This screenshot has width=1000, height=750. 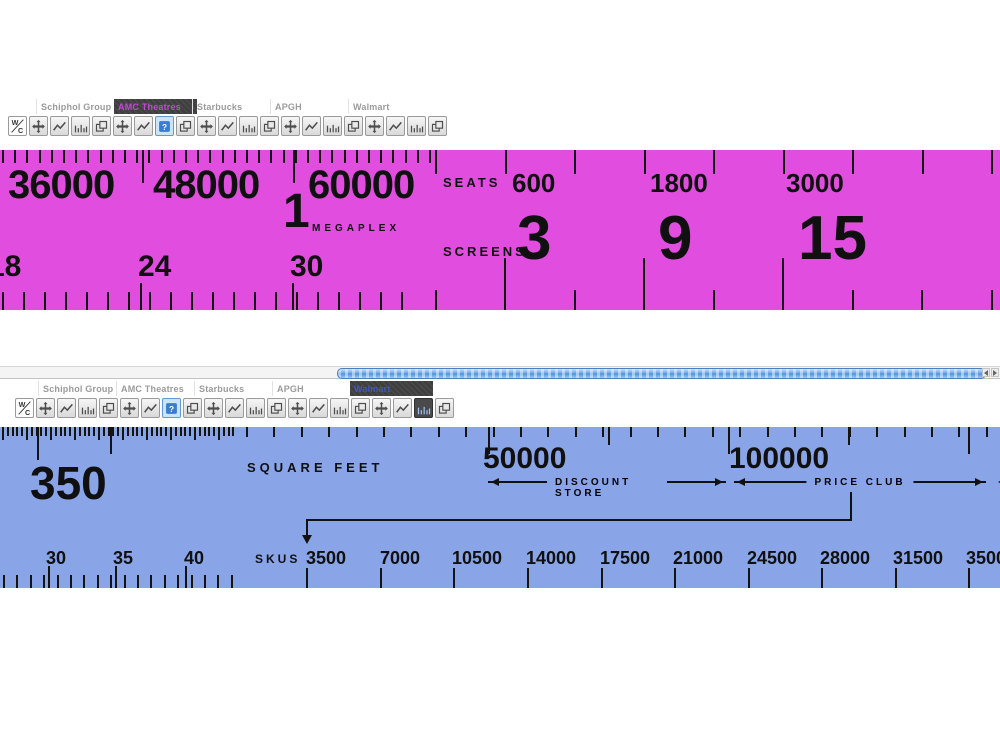 What do you see at coordinates (296, 211) in the screenshot?
I see `megaplex-value: 1` at bounding box center [296, 211].